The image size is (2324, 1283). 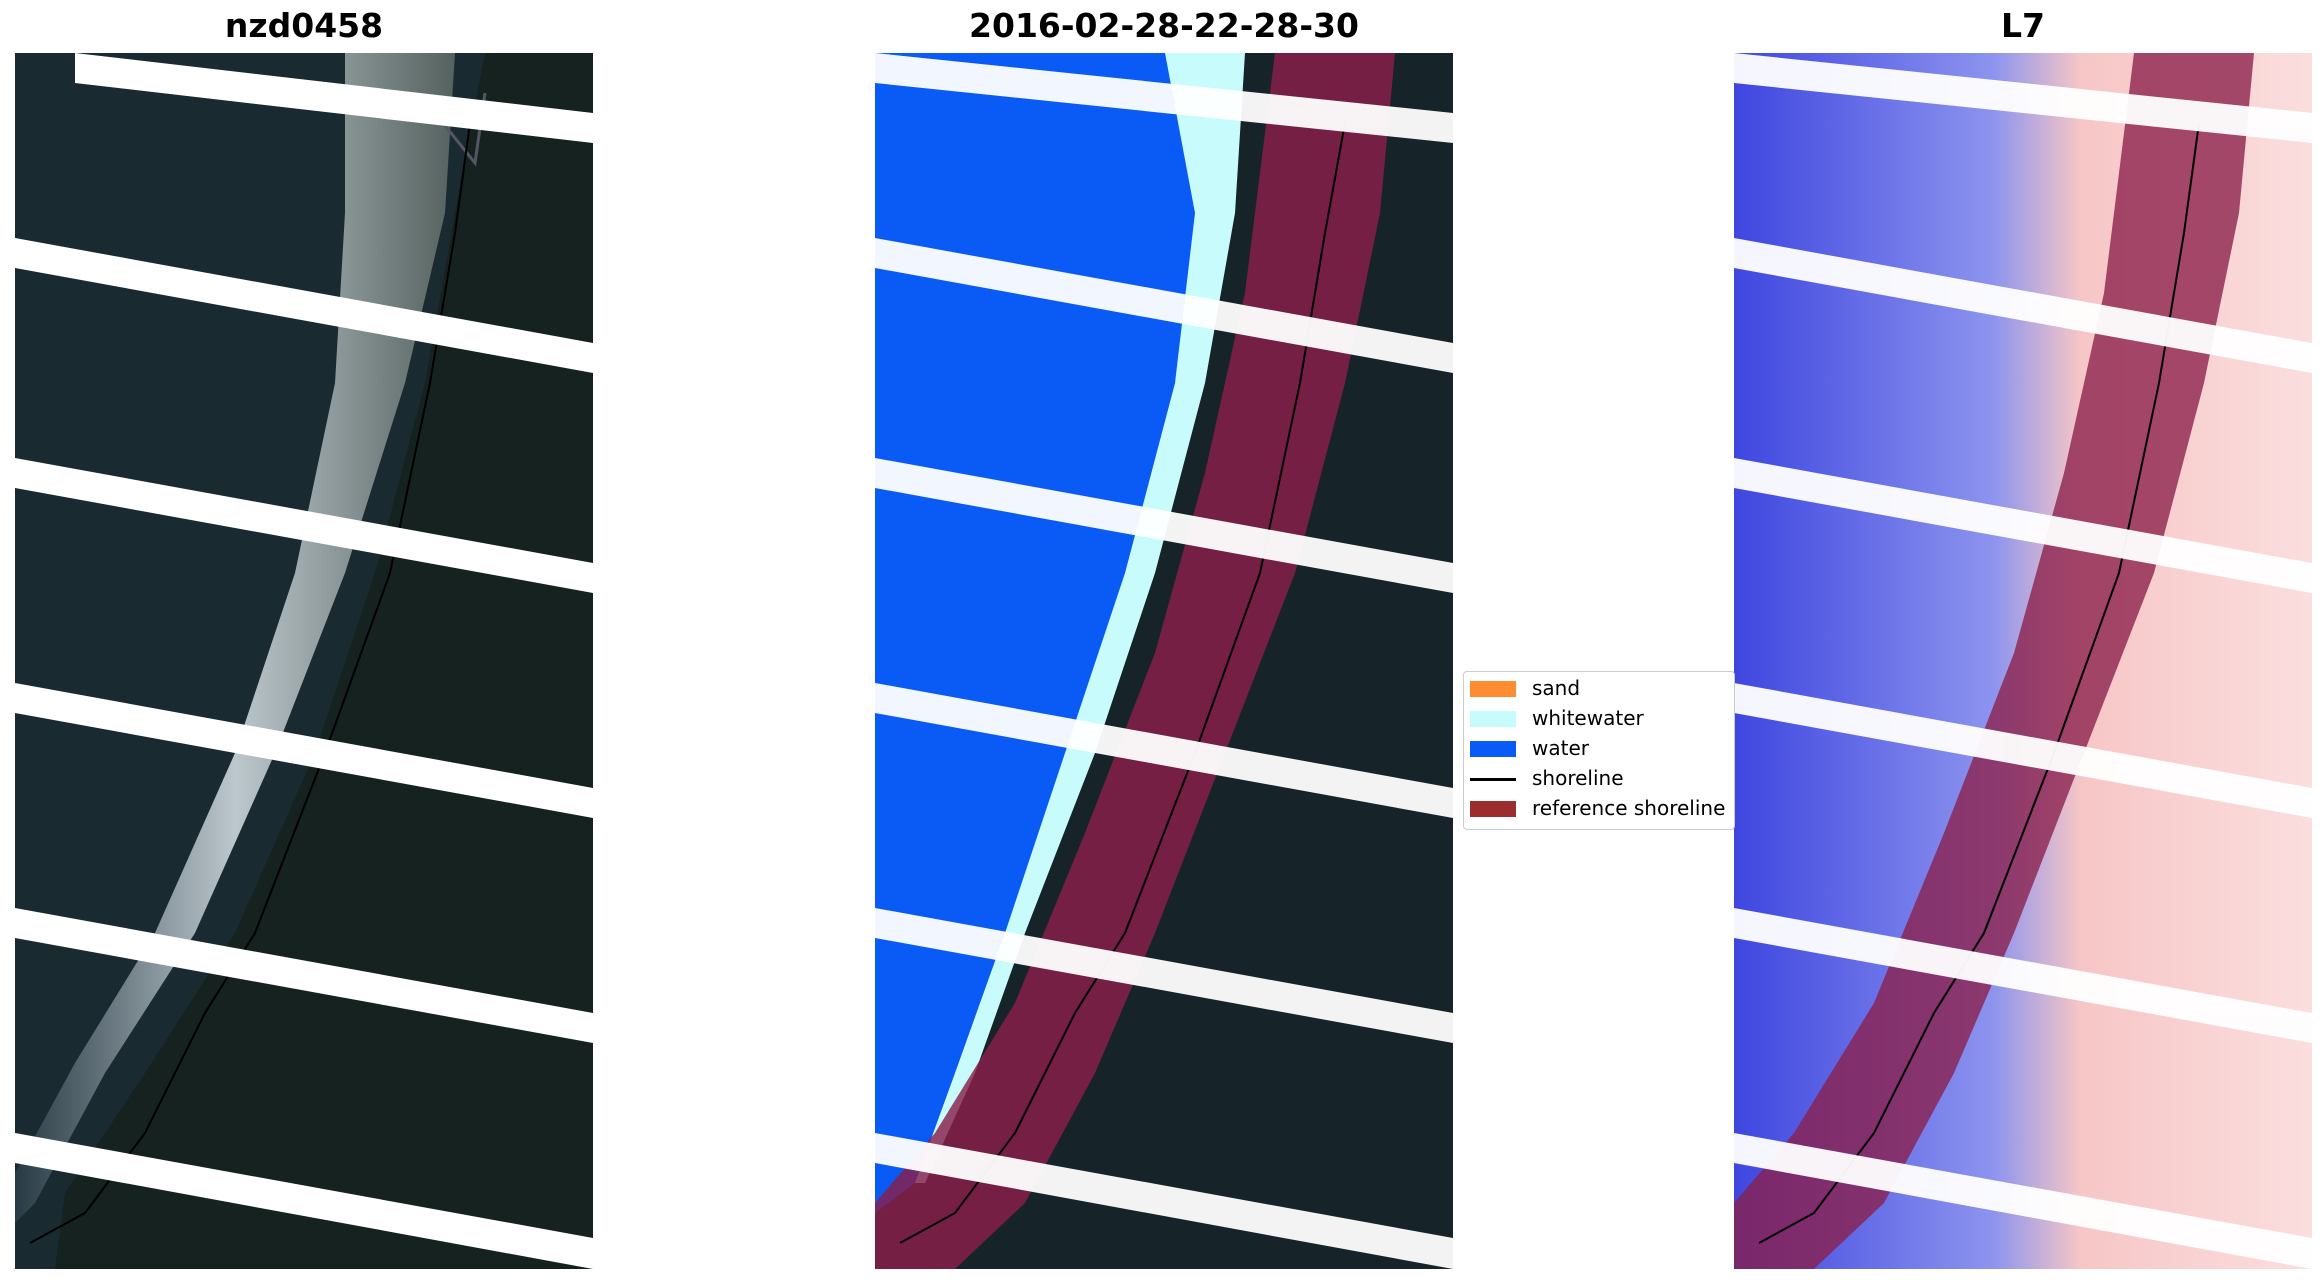 I want to click on legend-item-reference-shoreline: reference shoreline, so click(x=1599, y=808).